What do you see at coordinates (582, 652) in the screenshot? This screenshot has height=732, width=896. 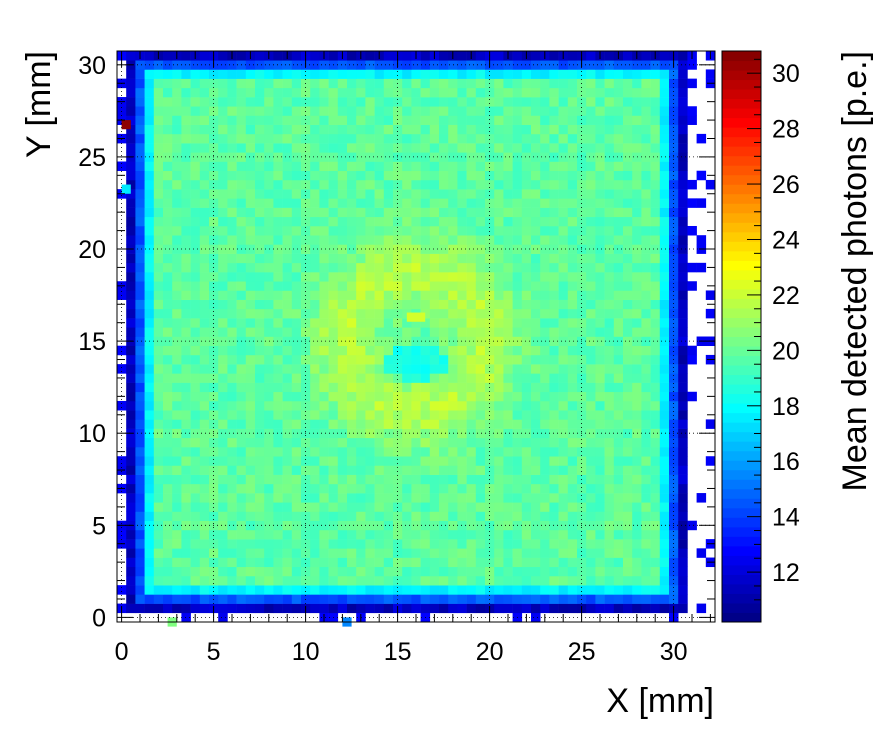 I see `x-tick-label: 25` at bounding box center [582, 652].